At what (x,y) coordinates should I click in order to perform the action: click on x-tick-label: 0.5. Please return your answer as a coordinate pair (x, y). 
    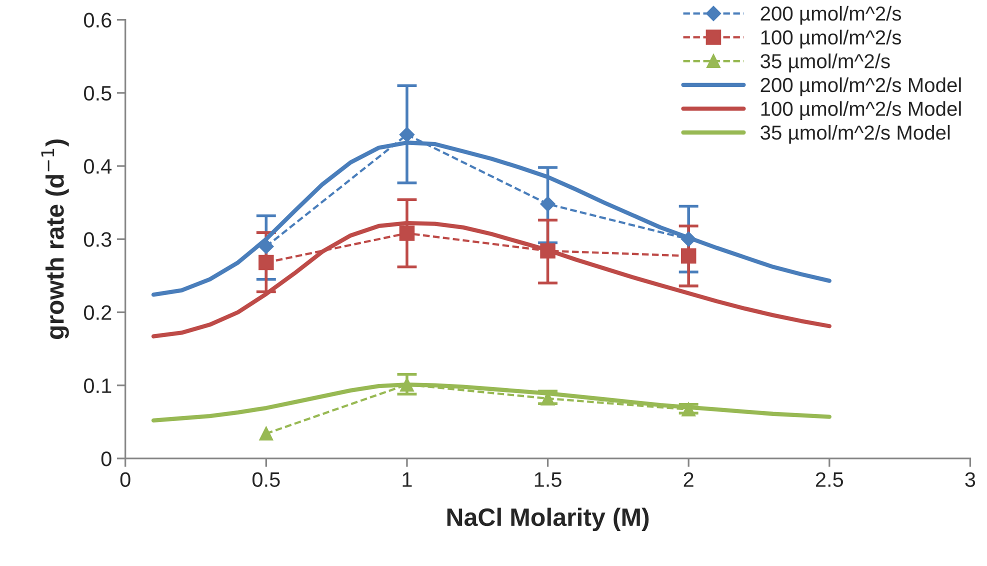
    Looking at the image, I should click on (266, 479).